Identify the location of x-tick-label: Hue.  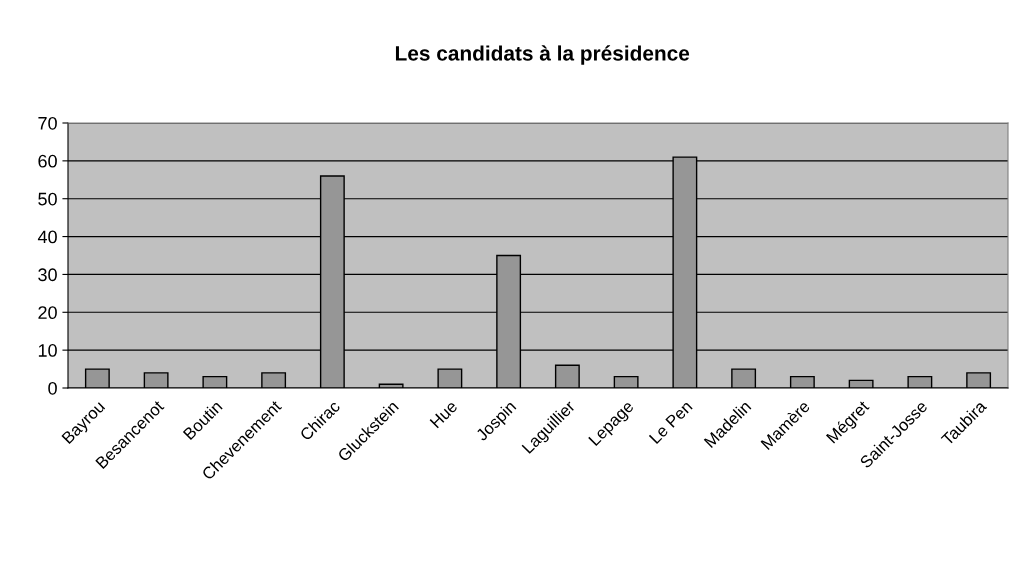
(444, 414).